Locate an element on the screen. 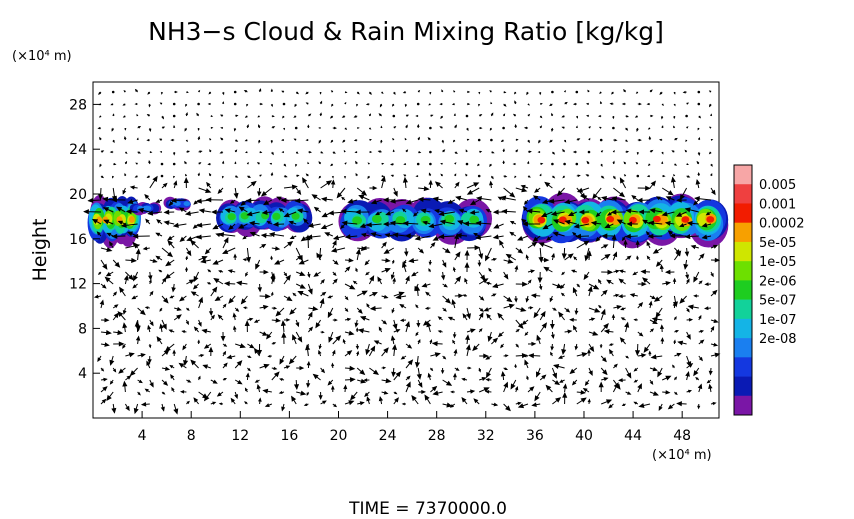 The image size is (854, 519). colorbar-label: 5e-07 is located at coordinates (778, 301).